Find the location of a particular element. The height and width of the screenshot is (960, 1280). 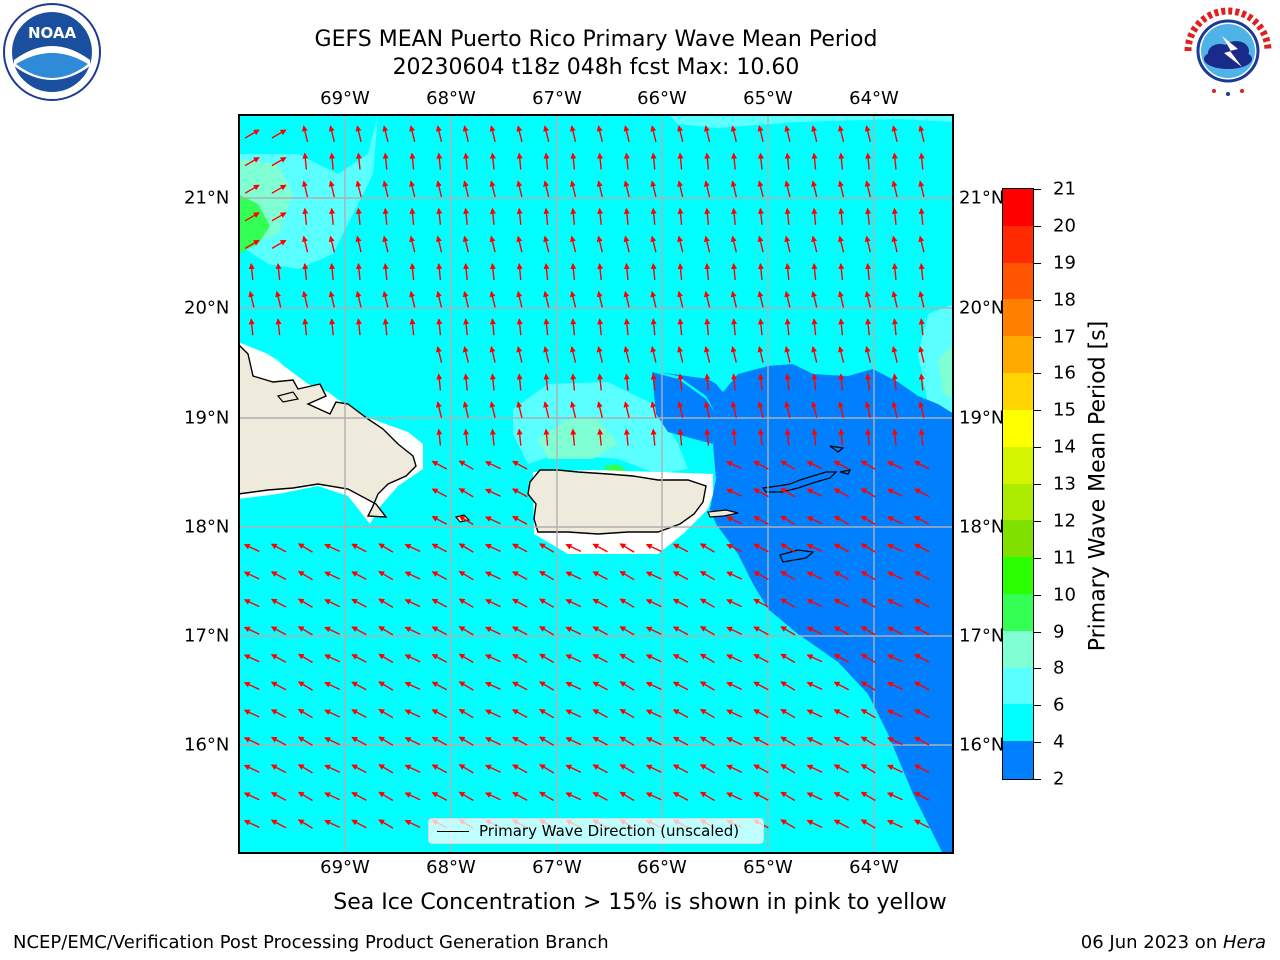

footer-machine: Hera is located at coordinates (1244, 942).